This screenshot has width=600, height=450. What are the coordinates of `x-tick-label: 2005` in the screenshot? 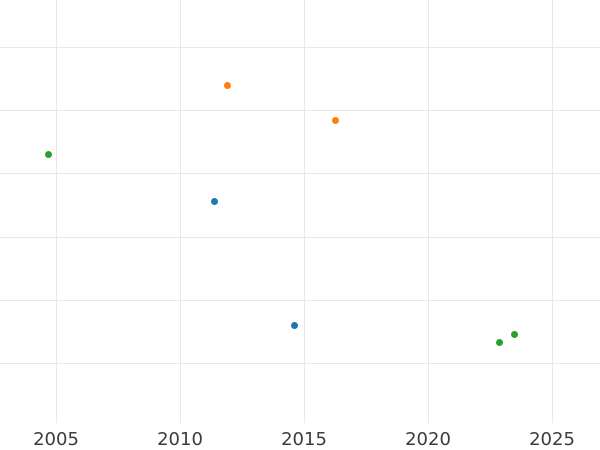 It's located at (56, 439).